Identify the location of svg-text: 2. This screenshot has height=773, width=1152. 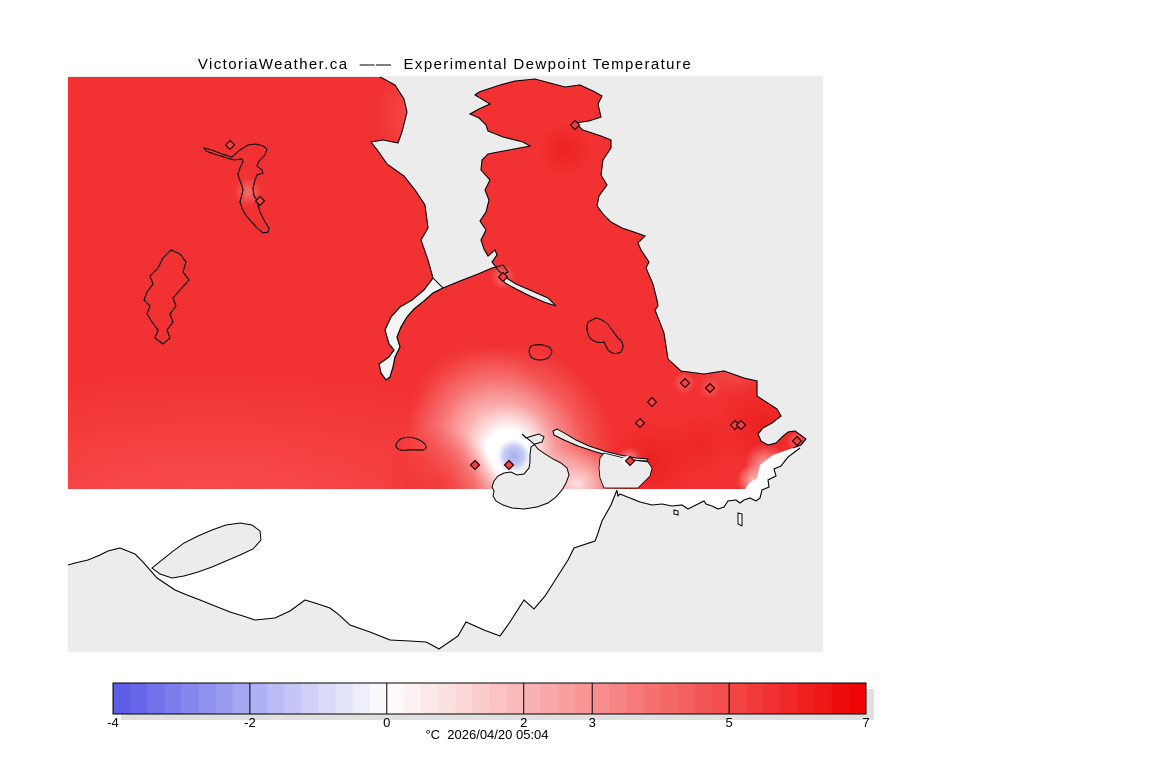
(523, 722).